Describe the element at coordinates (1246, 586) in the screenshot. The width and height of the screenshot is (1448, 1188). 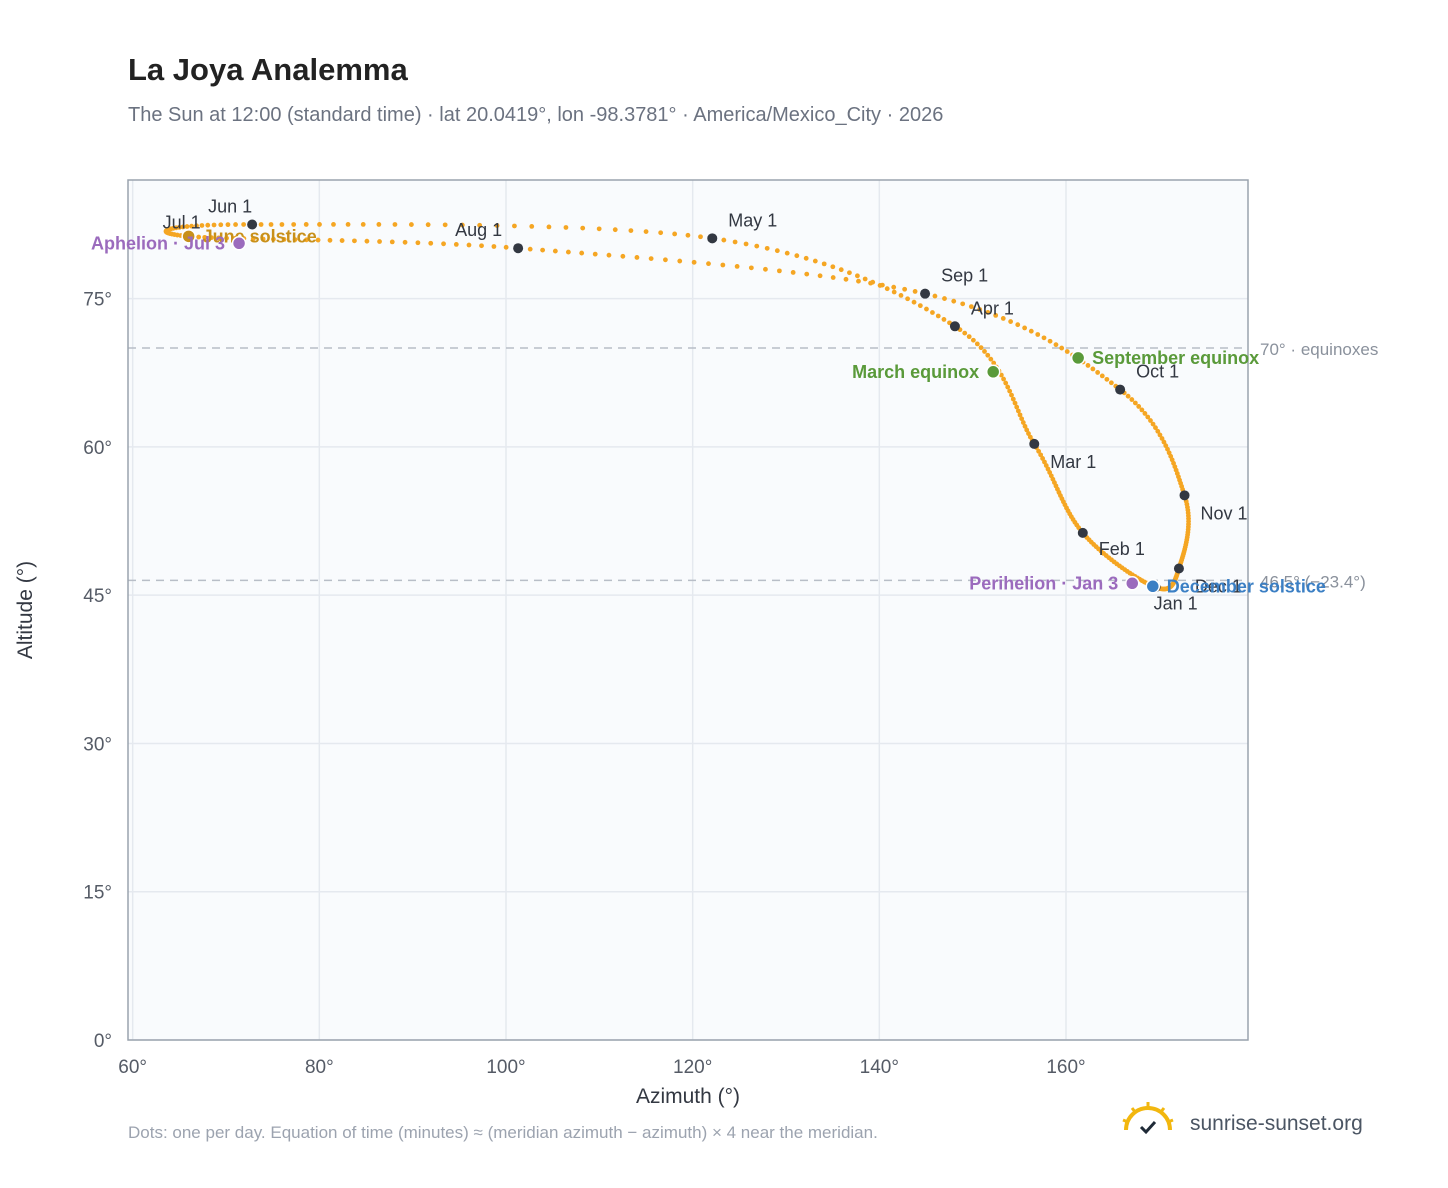
I see `event-label: December solstice` at that location.